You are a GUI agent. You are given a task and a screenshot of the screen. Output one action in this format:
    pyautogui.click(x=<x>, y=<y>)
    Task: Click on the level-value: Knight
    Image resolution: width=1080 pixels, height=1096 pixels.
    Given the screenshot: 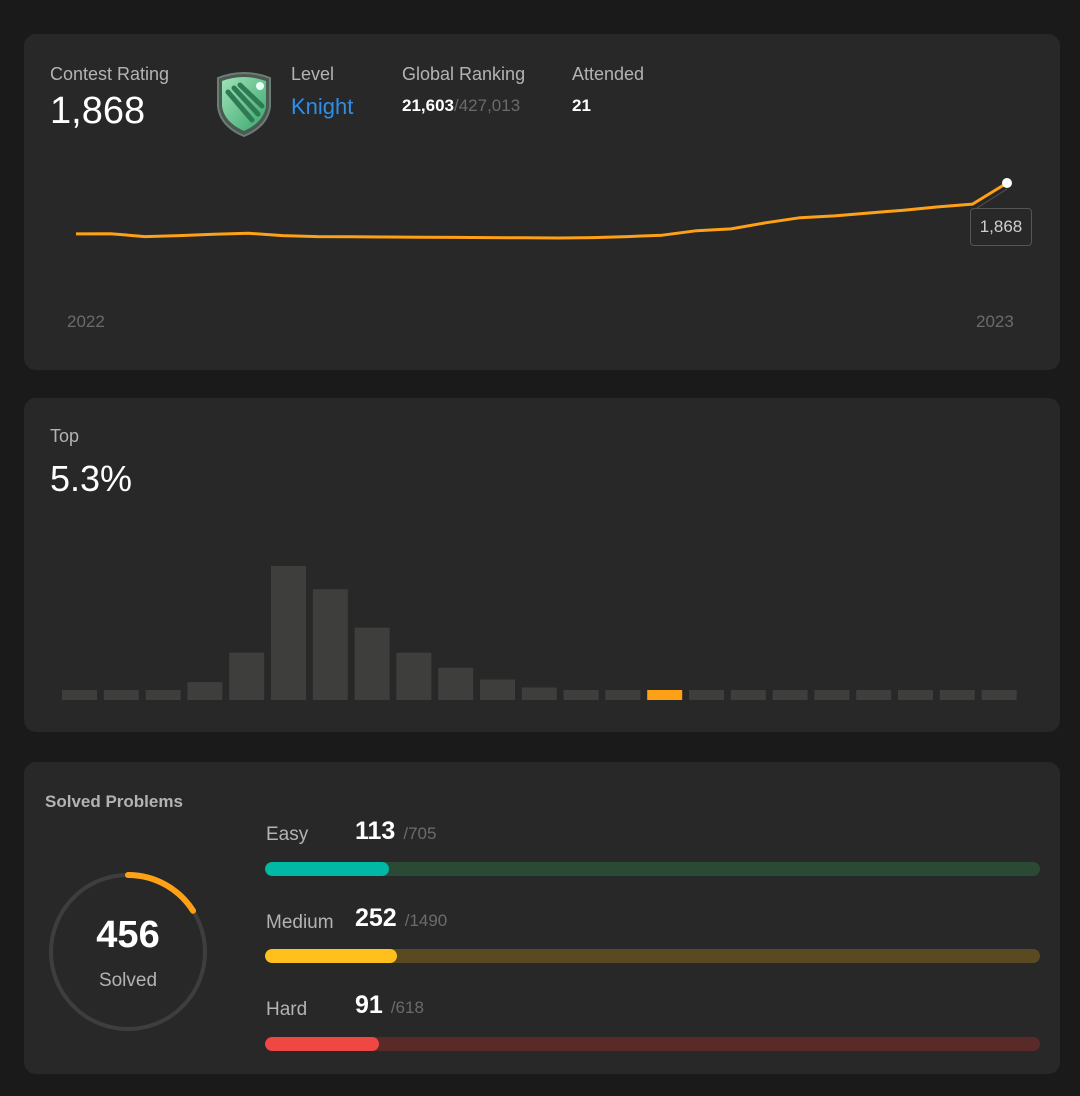 What is the action you would take?
    pyautogui.click(x=322, y=106)
    